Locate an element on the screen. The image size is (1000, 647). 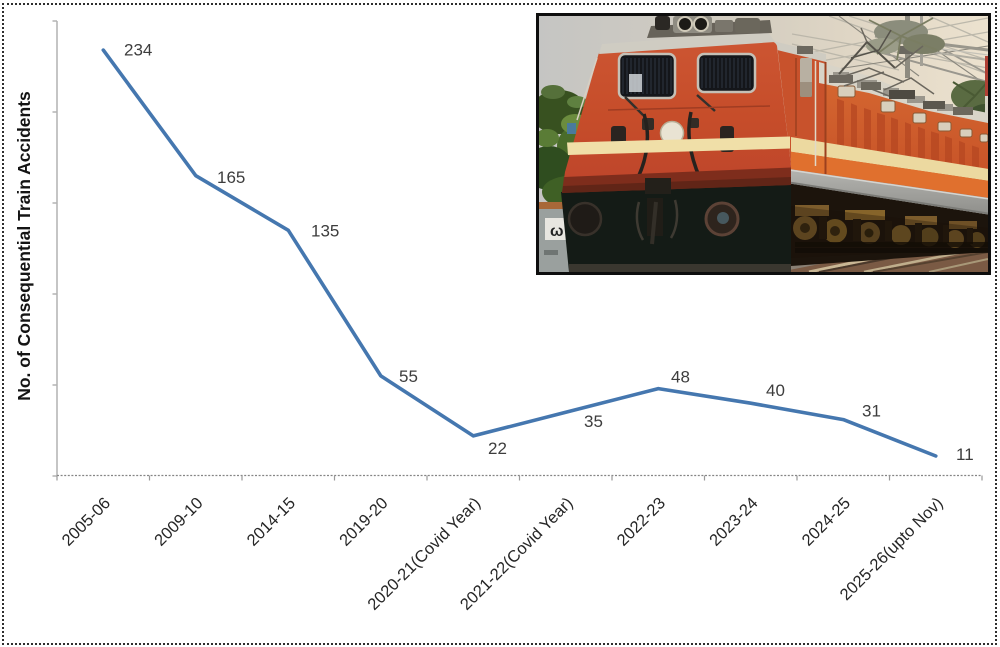
svg-text:No. of Consequential Train Acc: No. of Consequential Train Accidents is located at coordinates (24, 246).